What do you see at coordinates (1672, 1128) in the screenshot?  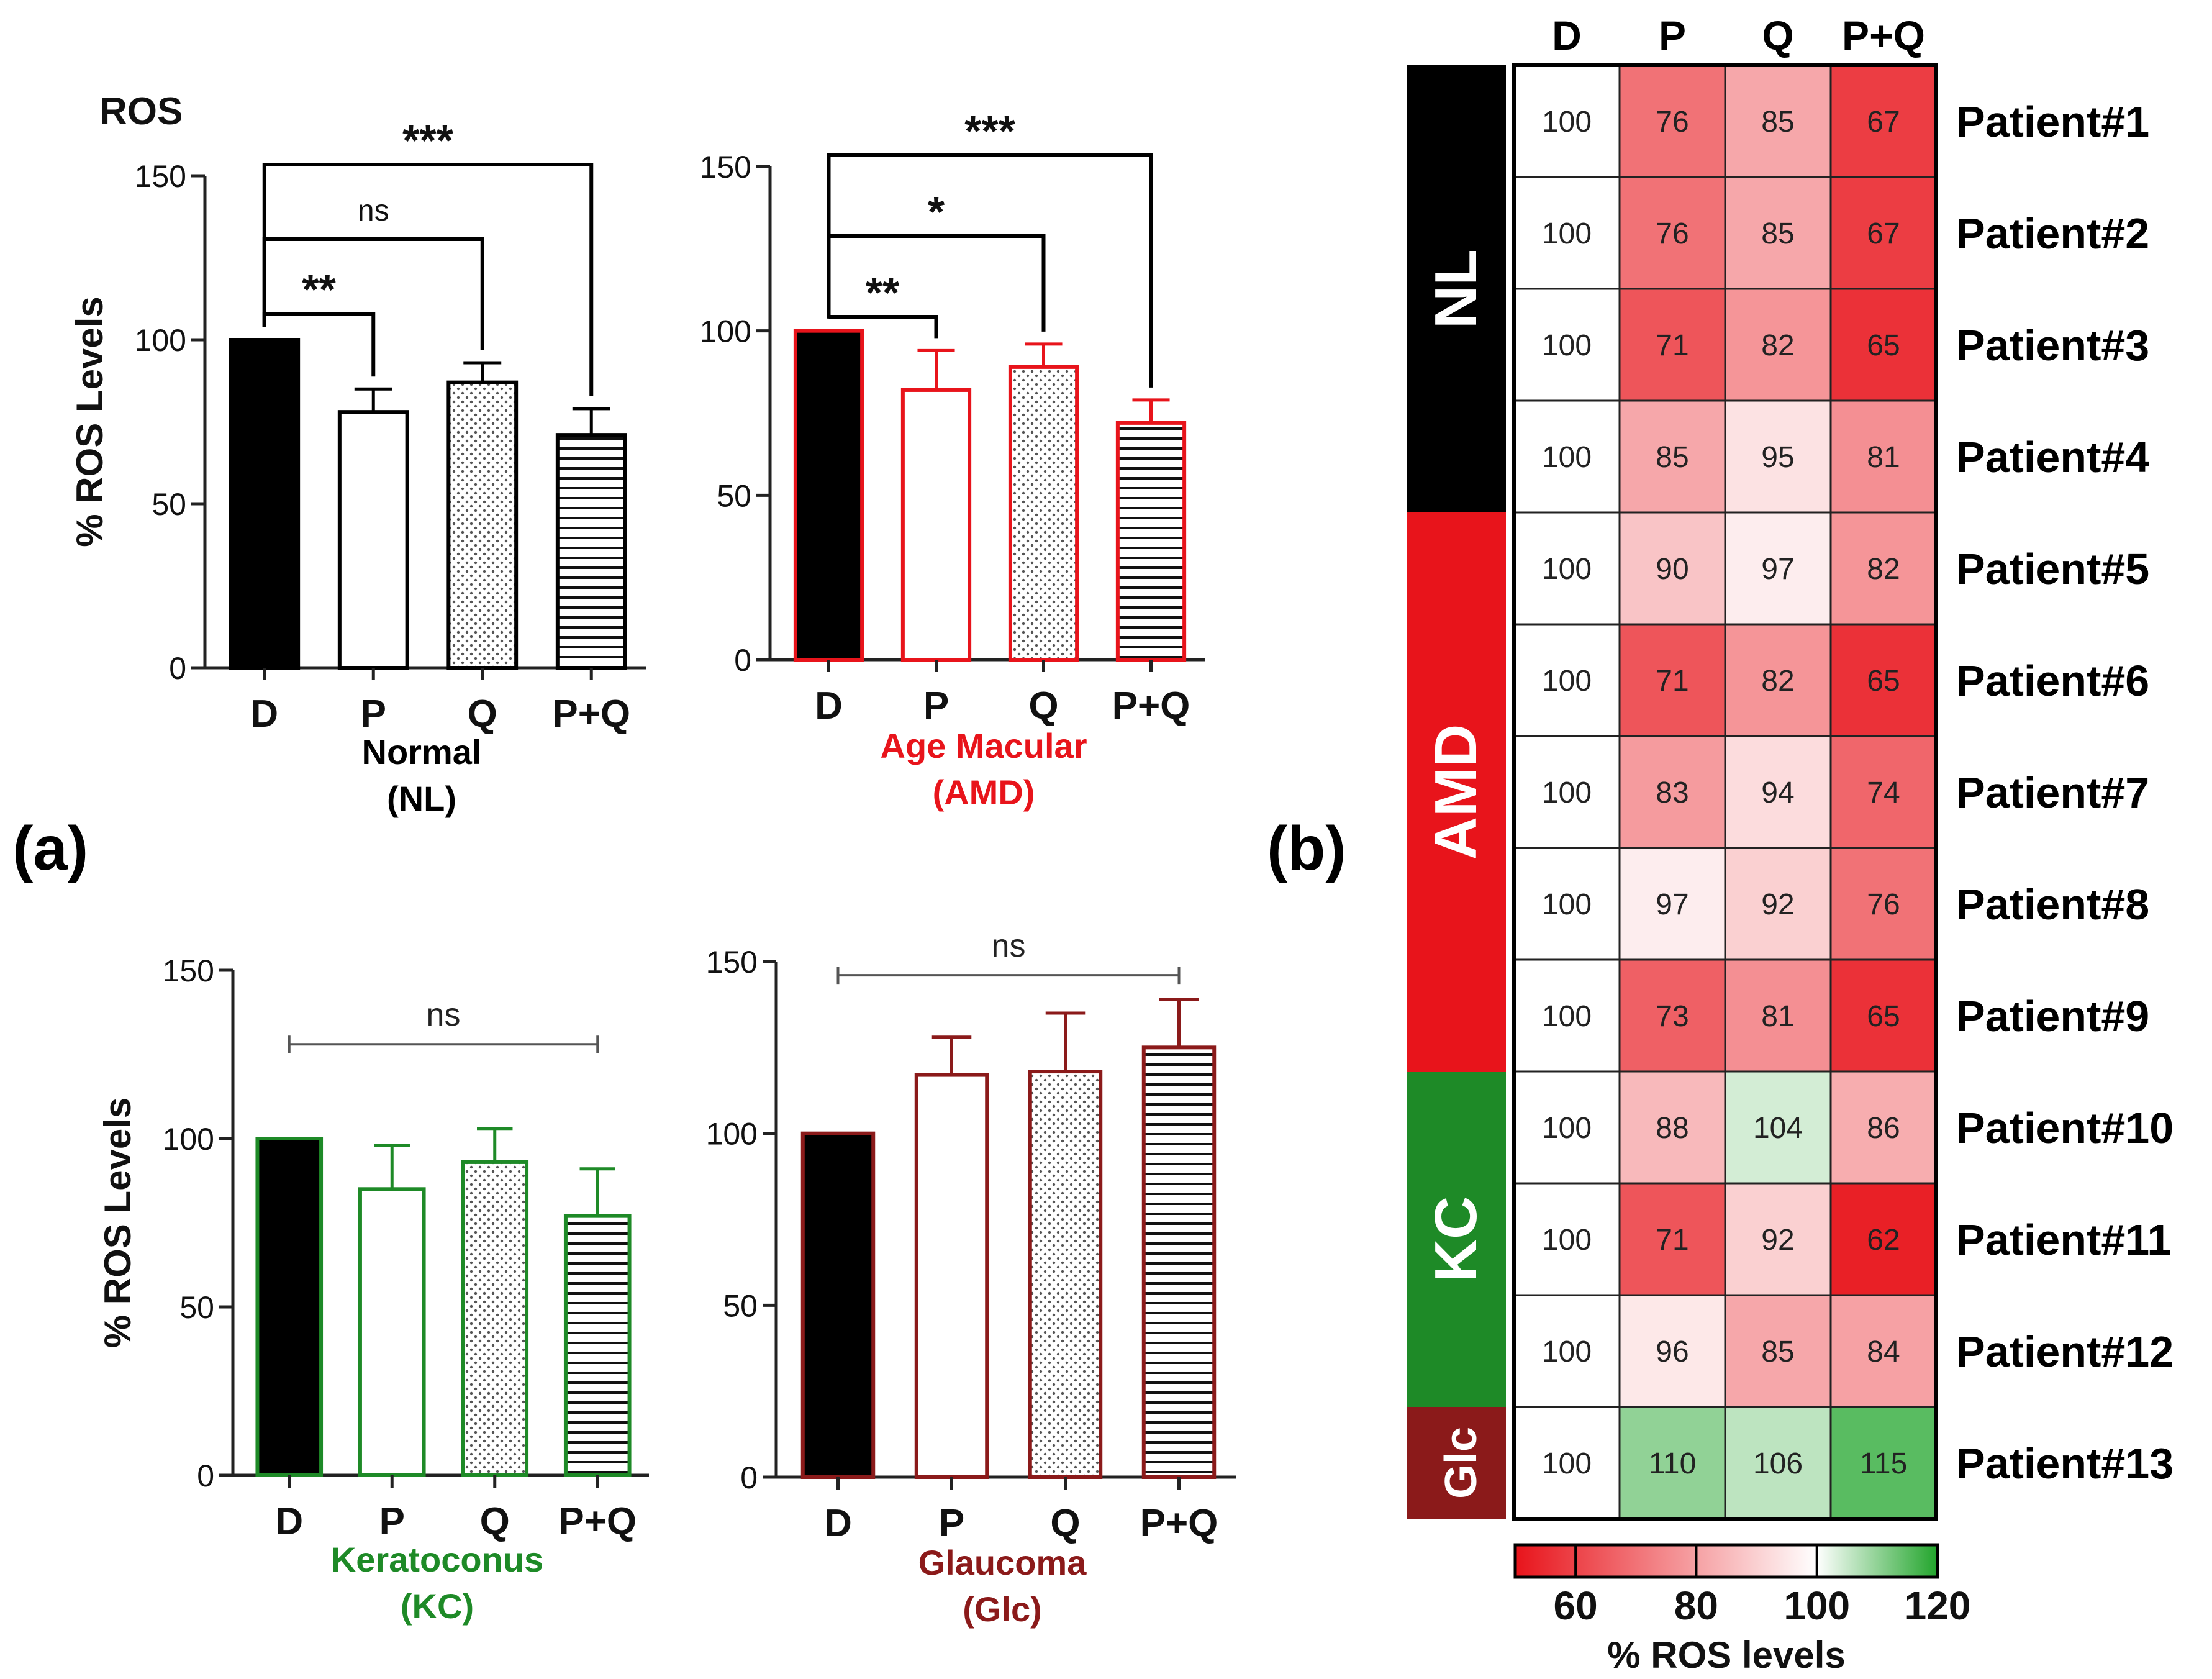 I see `heatmap-cell-value: 88` at bounding box center [1672, 1128].